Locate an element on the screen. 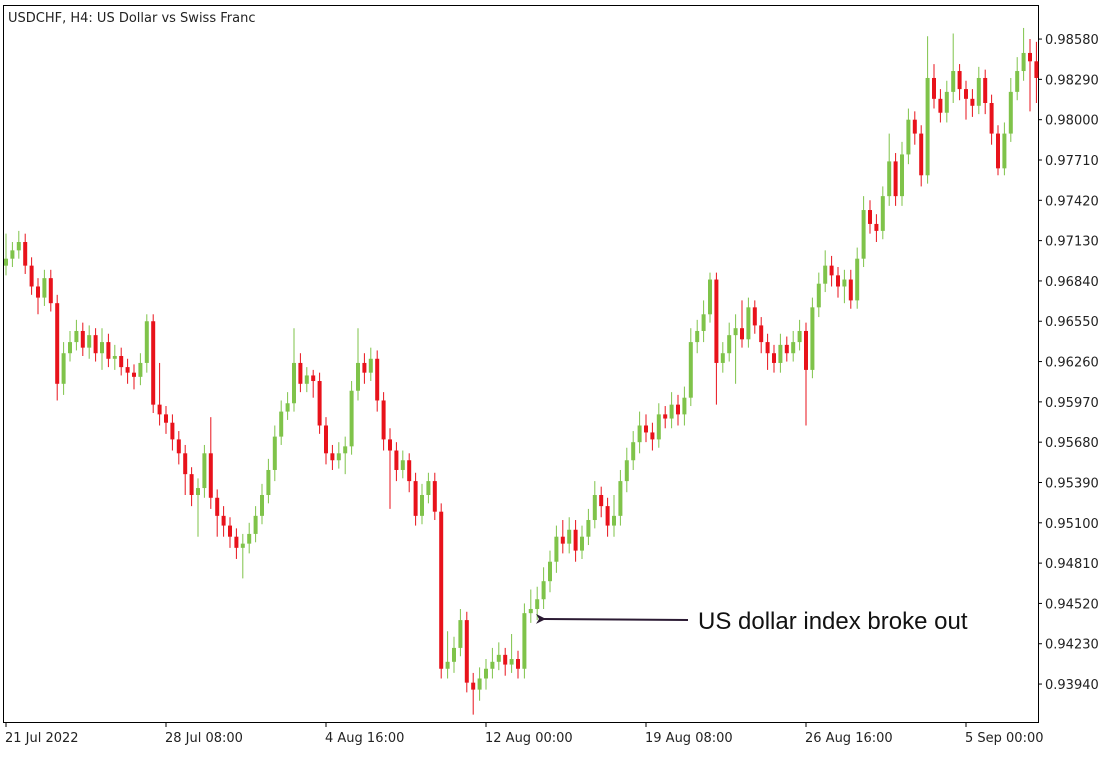 This screenshot has height=759, width=1108. y-tick-label: 0.94230 is located at coordinates (1072, 645).